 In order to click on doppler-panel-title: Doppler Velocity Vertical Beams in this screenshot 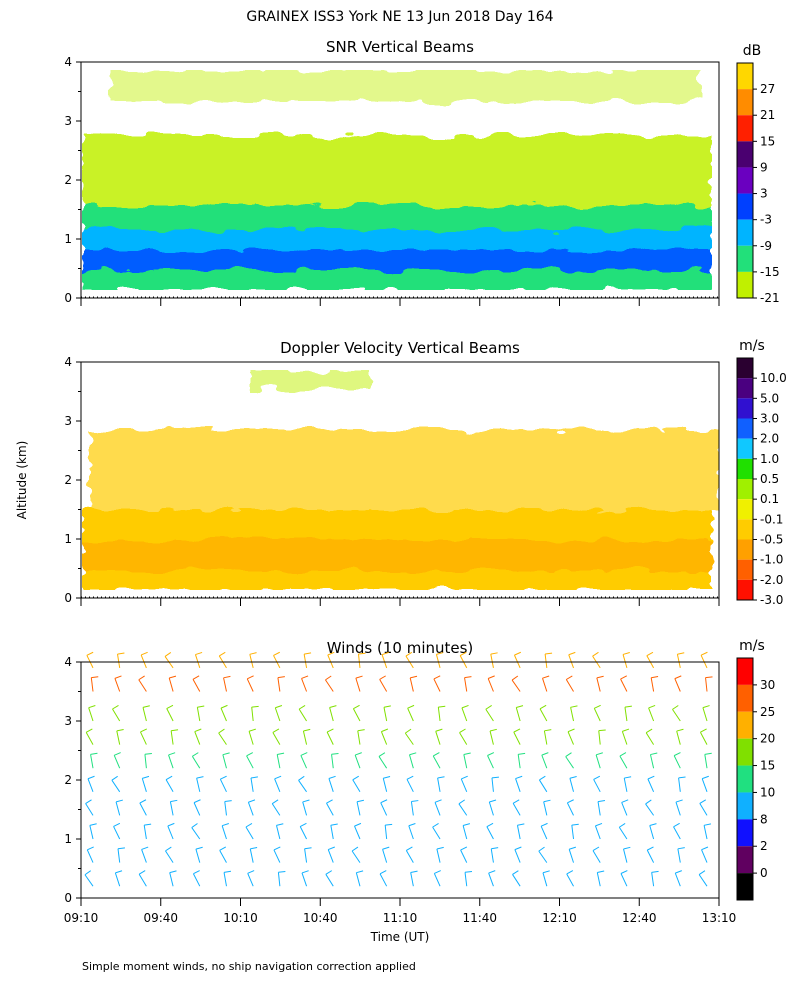, I will do `click(400, 348)`.